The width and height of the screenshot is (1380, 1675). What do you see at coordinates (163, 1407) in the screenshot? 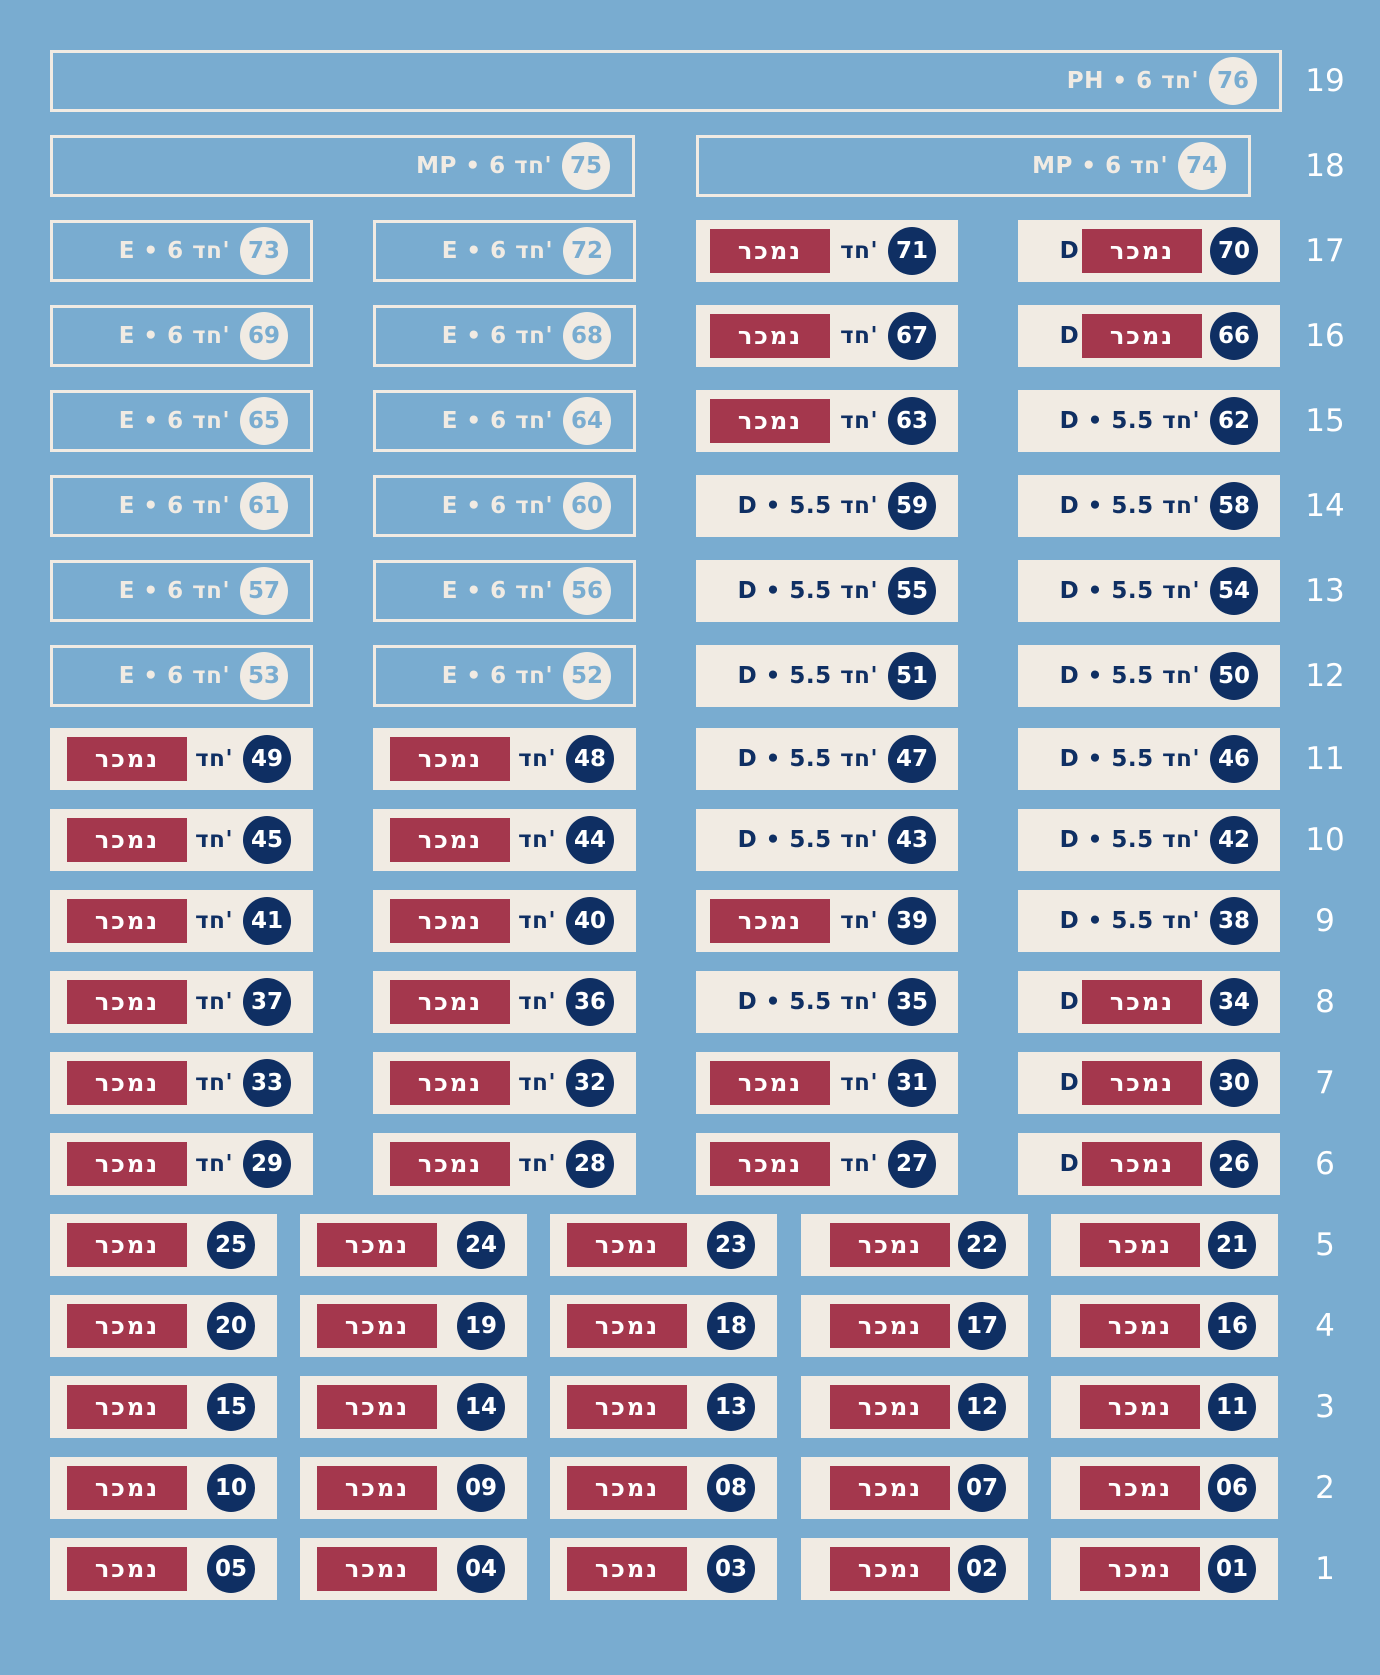
I see `unit-15: 15 נמכר` at bounding box center [163, 1407].